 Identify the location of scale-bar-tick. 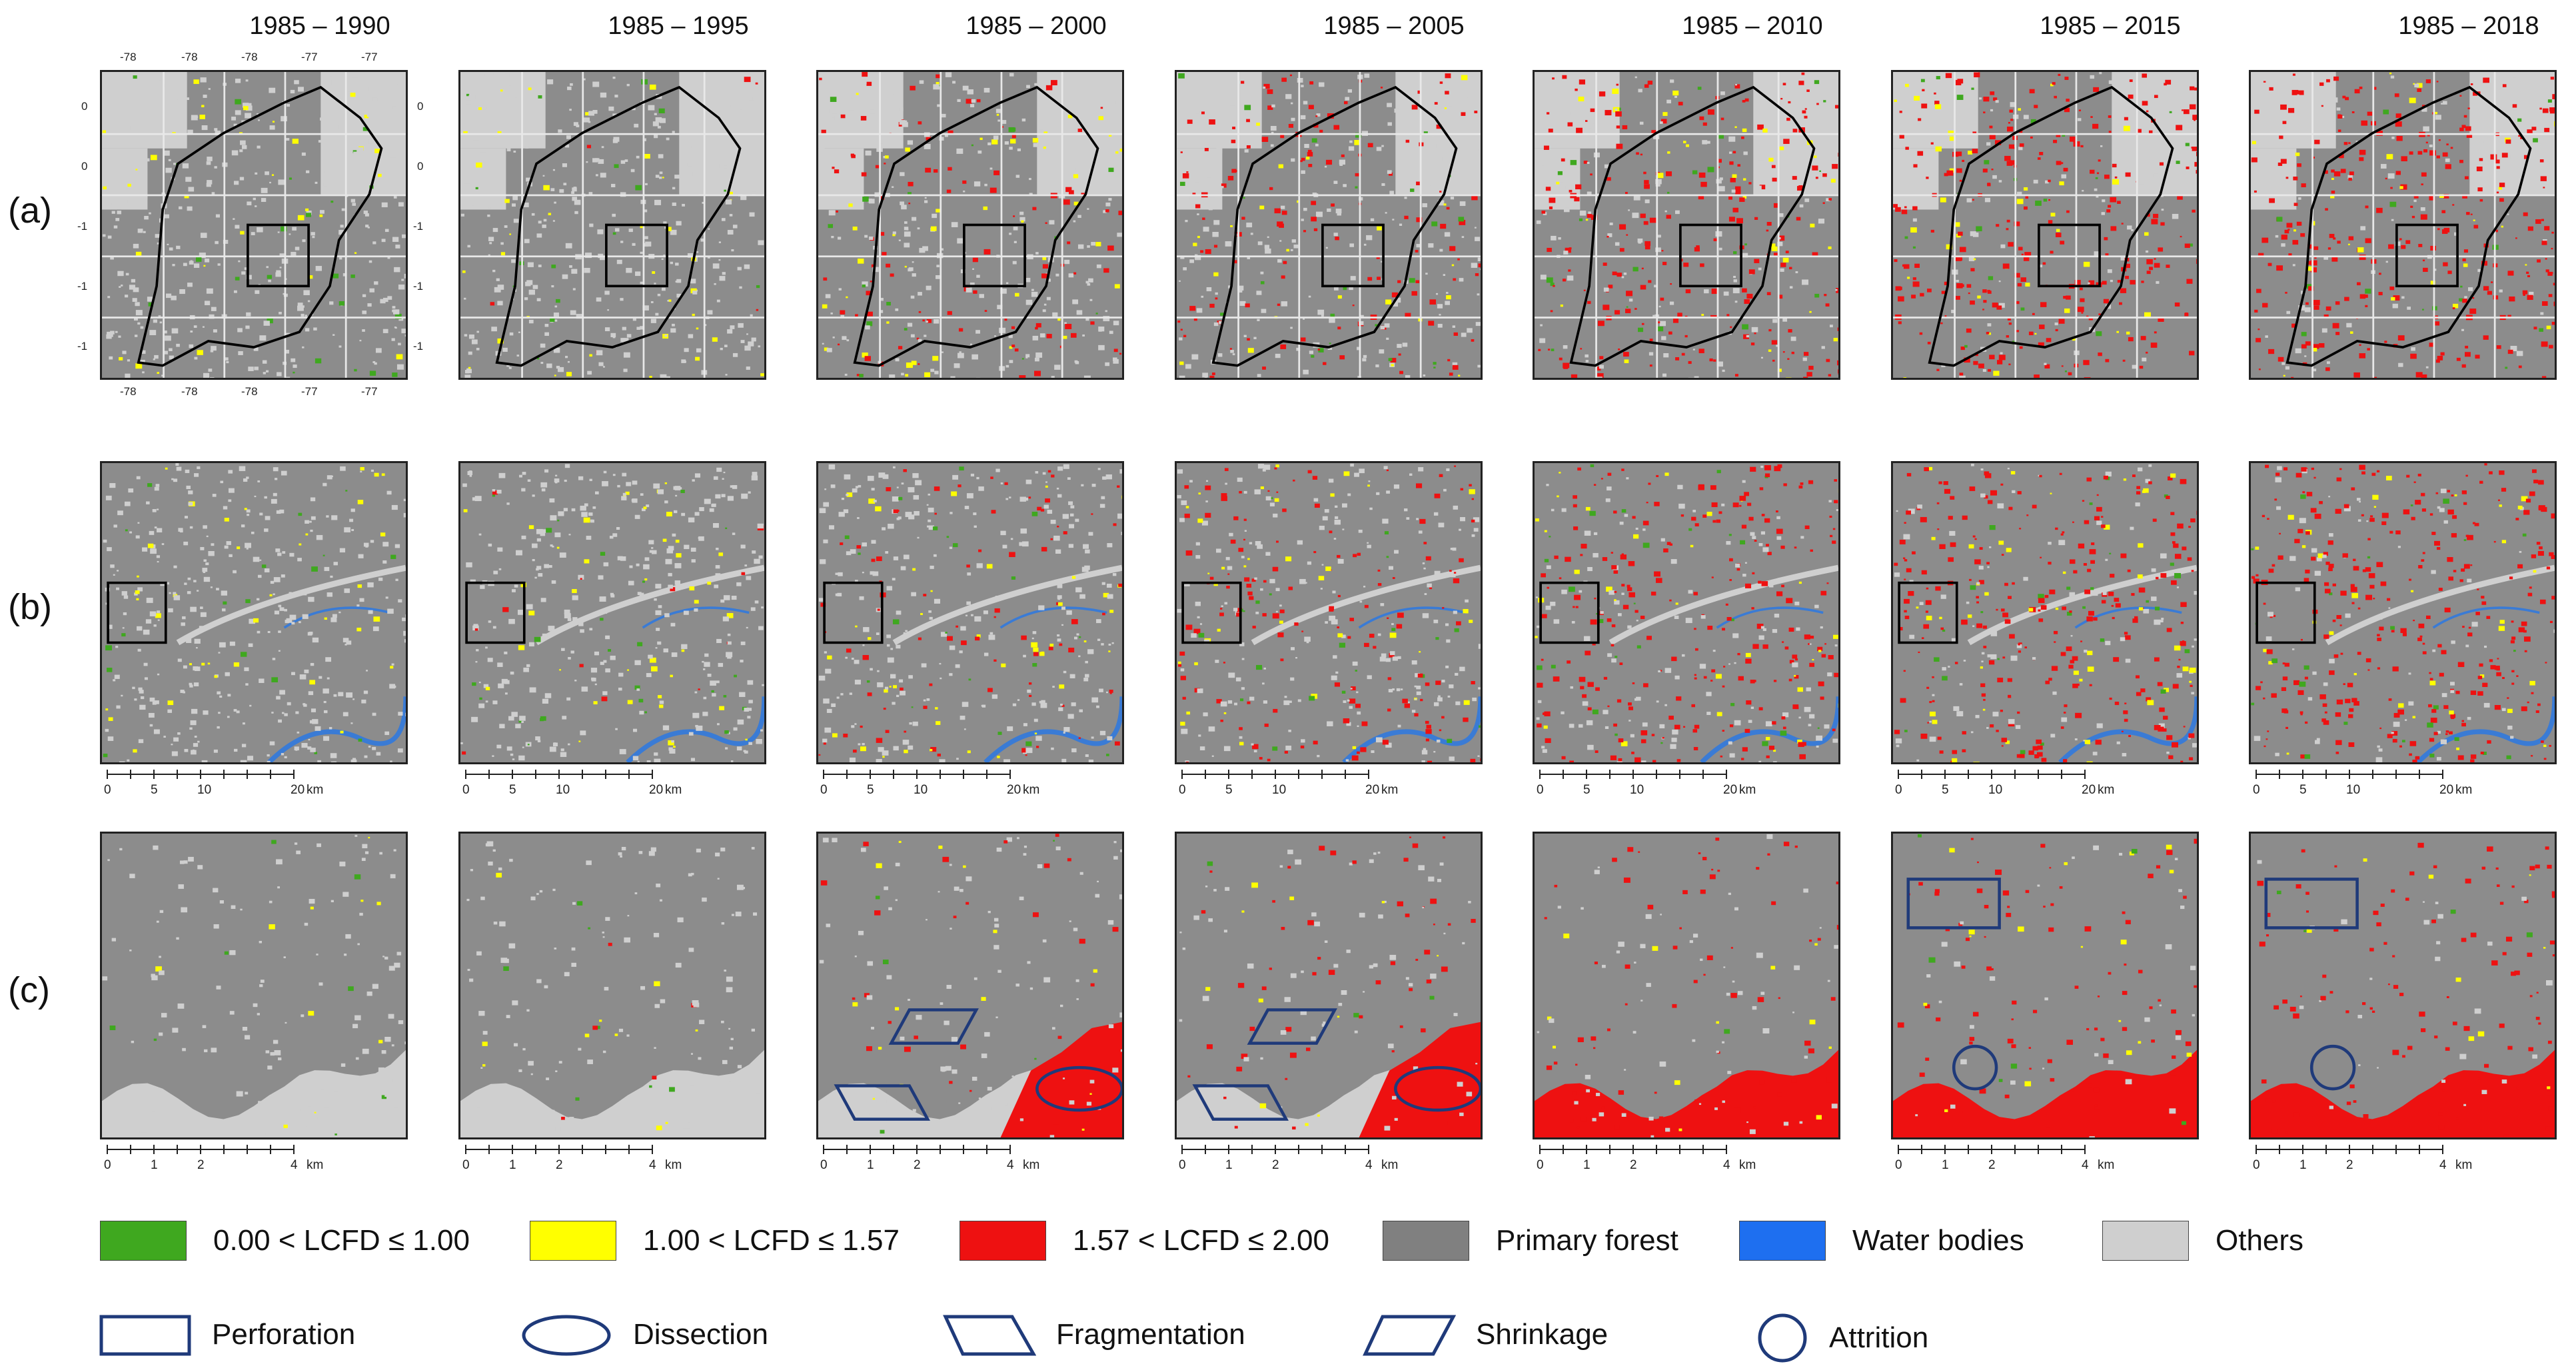
(201, 774).